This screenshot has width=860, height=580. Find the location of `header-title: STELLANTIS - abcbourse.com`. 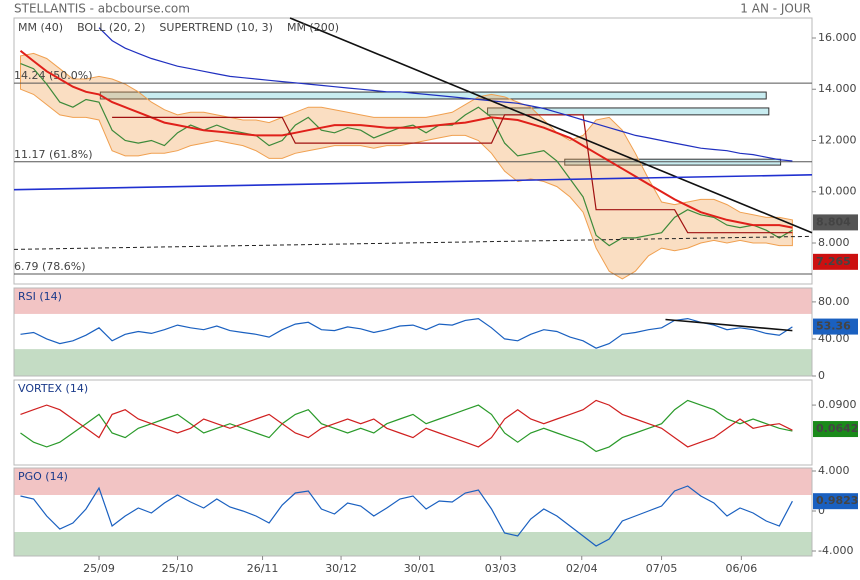

header-title: STELLANTIS - abcbourse.com is located at coordinates (102, 9).